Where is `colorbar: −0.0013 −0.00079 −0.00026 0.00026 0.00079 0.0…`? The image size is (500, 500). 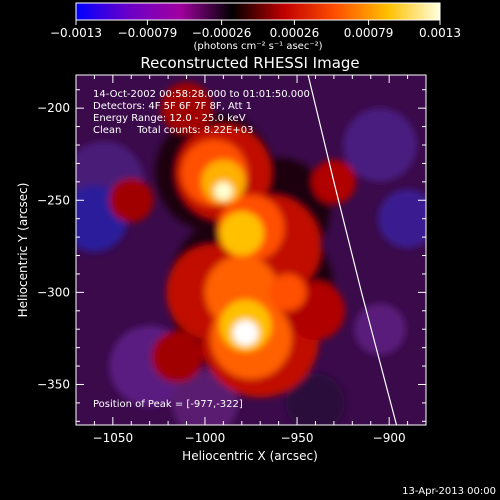 colorbar: −0.0013 −0.00079 −0.00026 0.00026 0.00079 0.0… is located at coordinates (255, 27).